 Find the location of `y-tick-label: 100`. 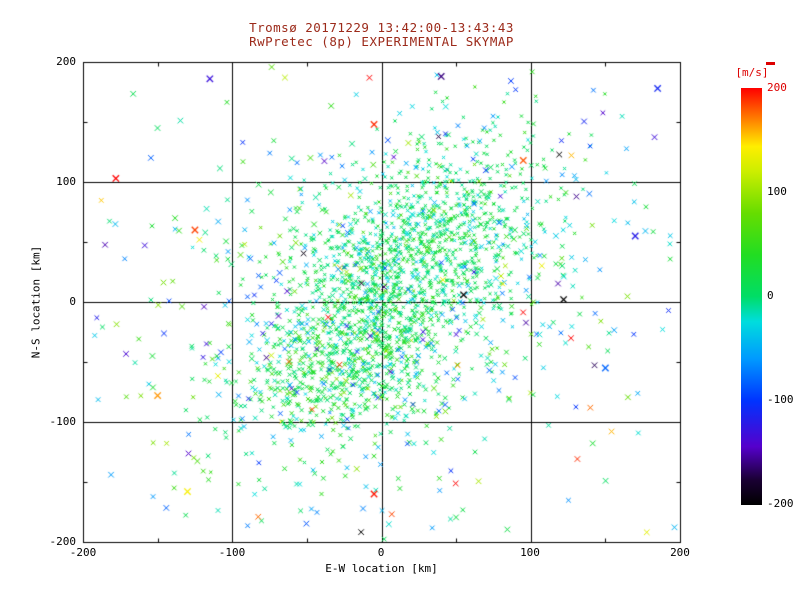

y-tick-label: 100 is located at coordinates (66, 181).